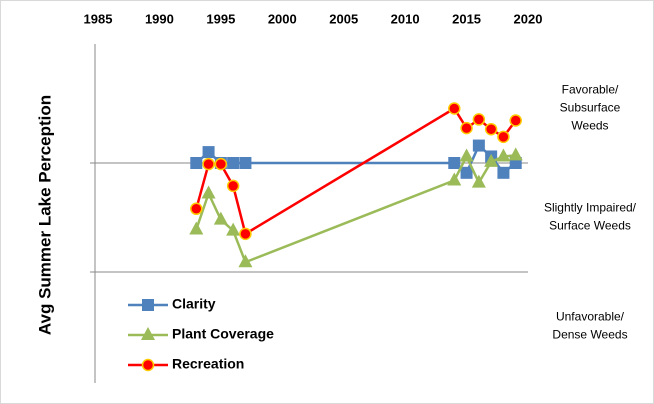  Describe the element at coordinates (466, 18) in the screenshot. I see `x-tick-label: 2015` at that location.